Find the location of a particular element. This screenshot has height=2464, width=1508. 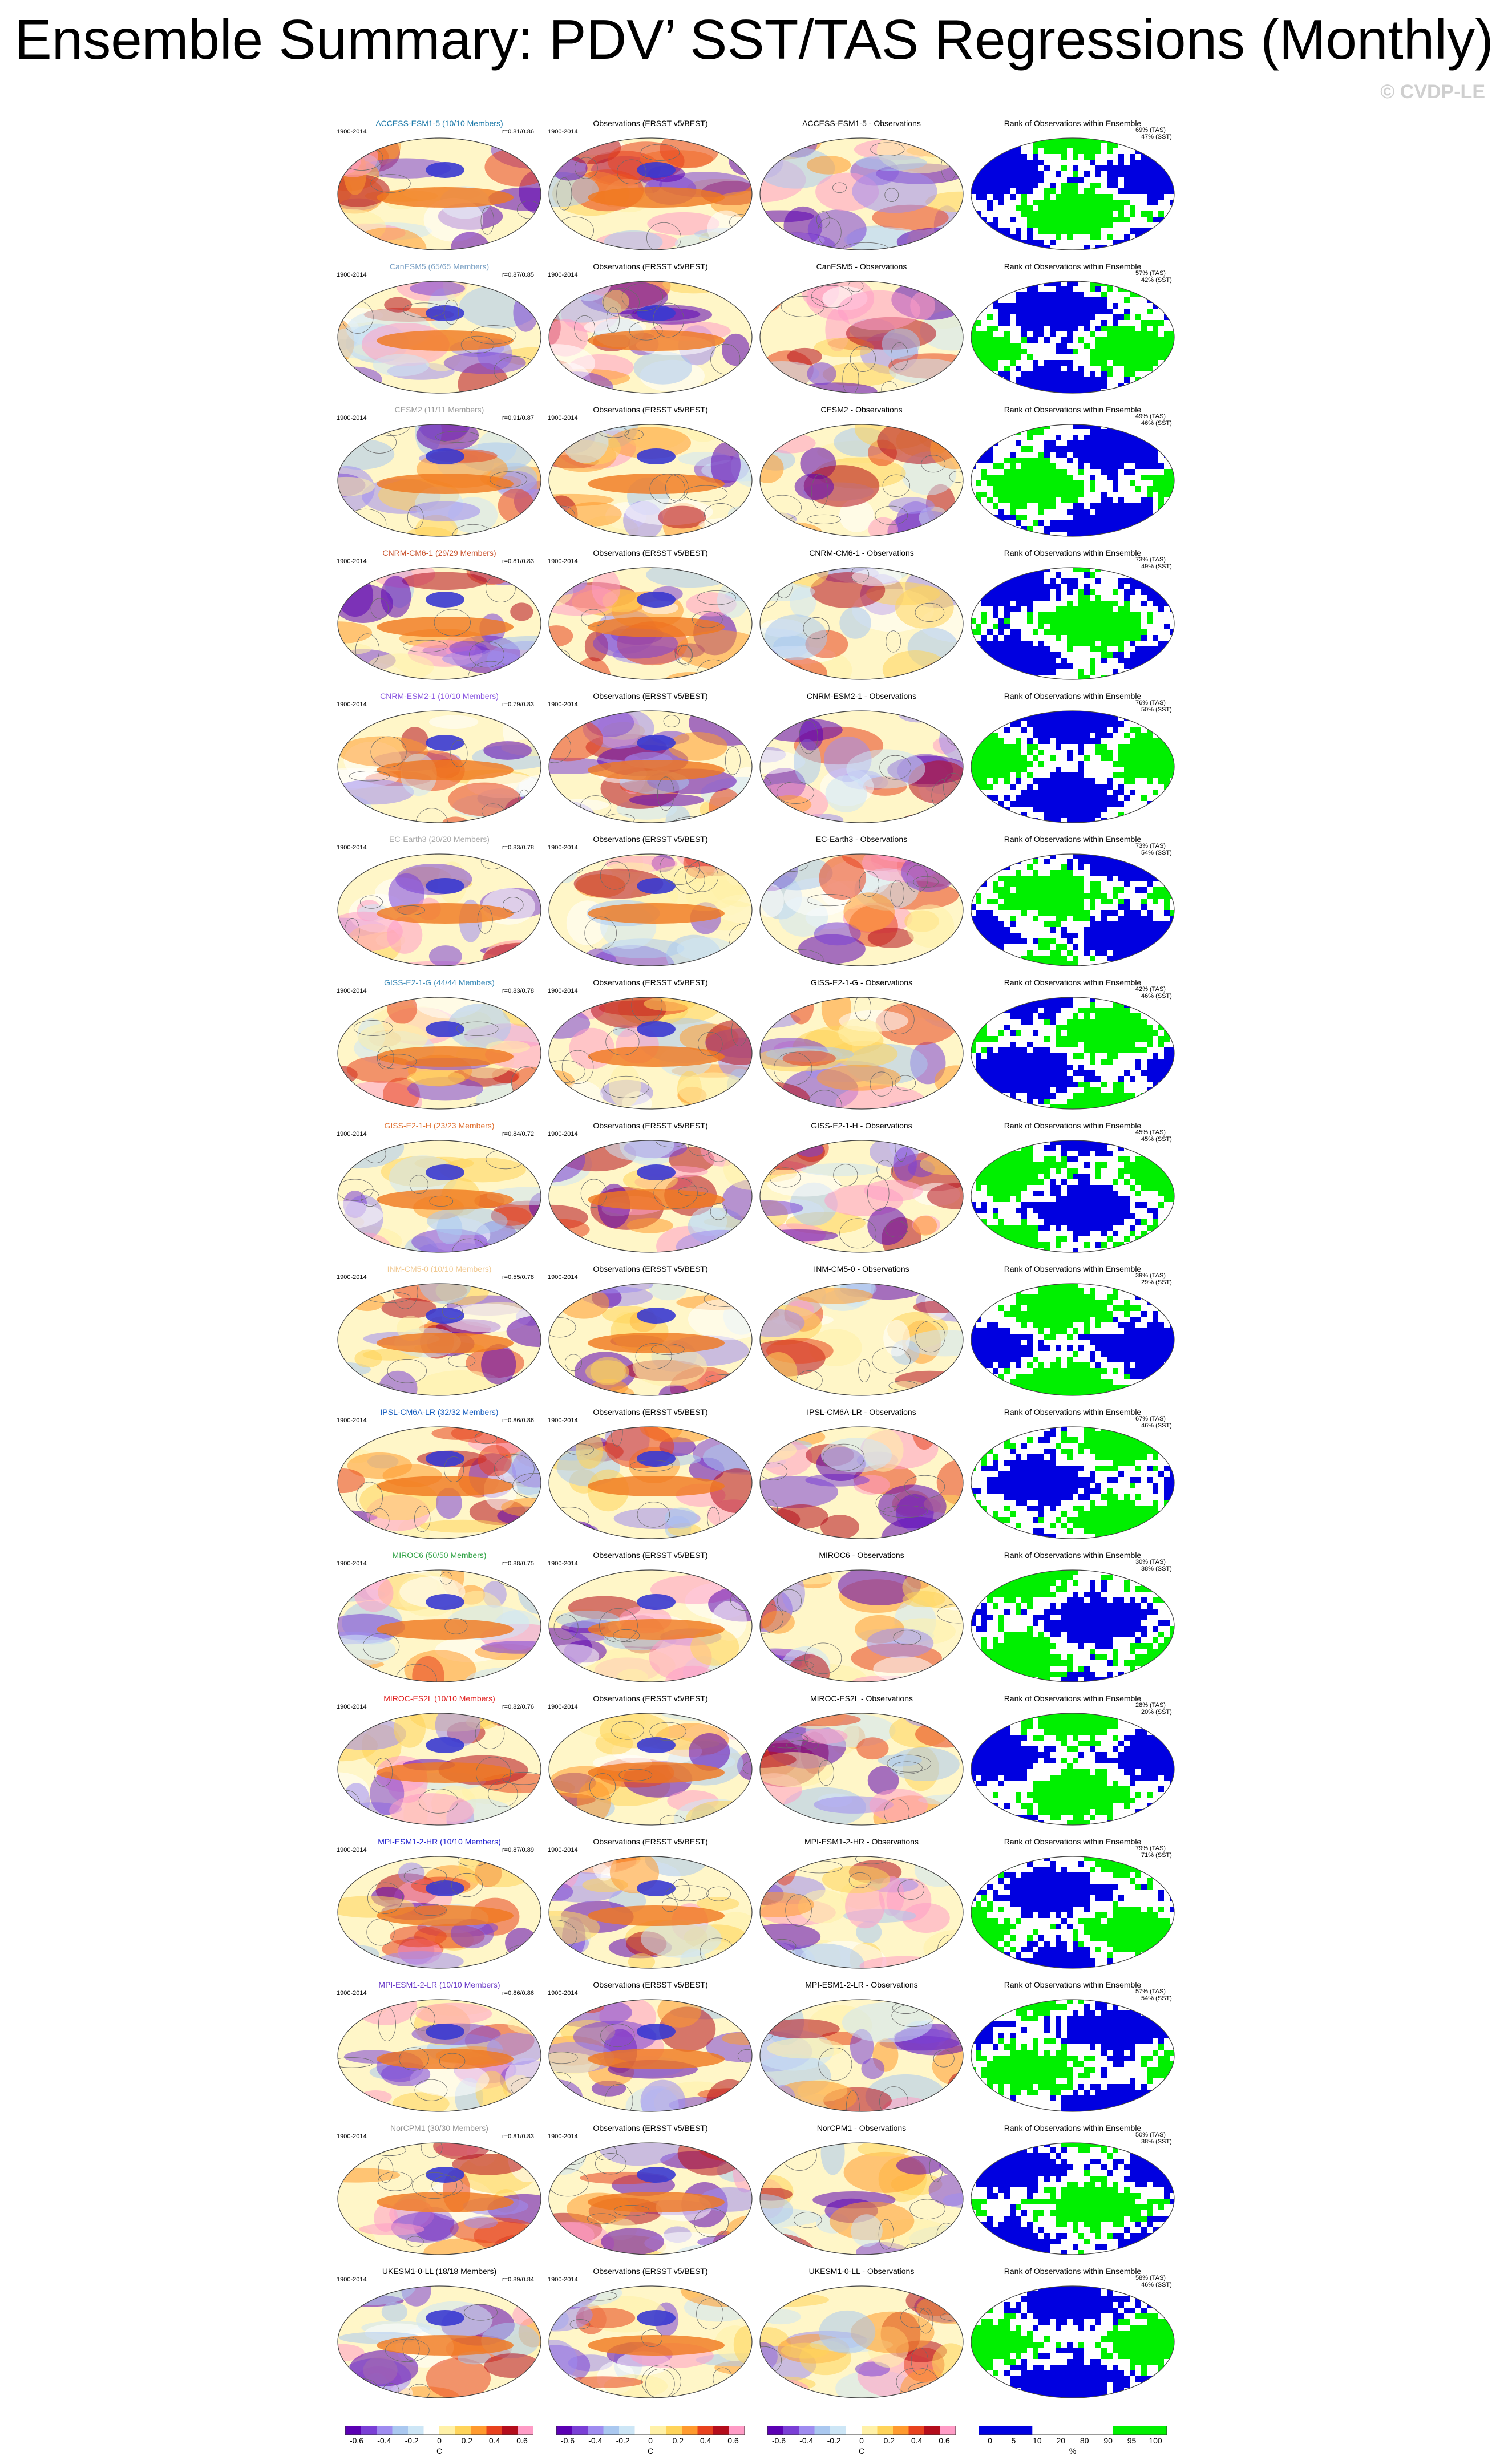

difference-title: UKESM1-0-LL - Observations is located at coordinates (861, 2271).